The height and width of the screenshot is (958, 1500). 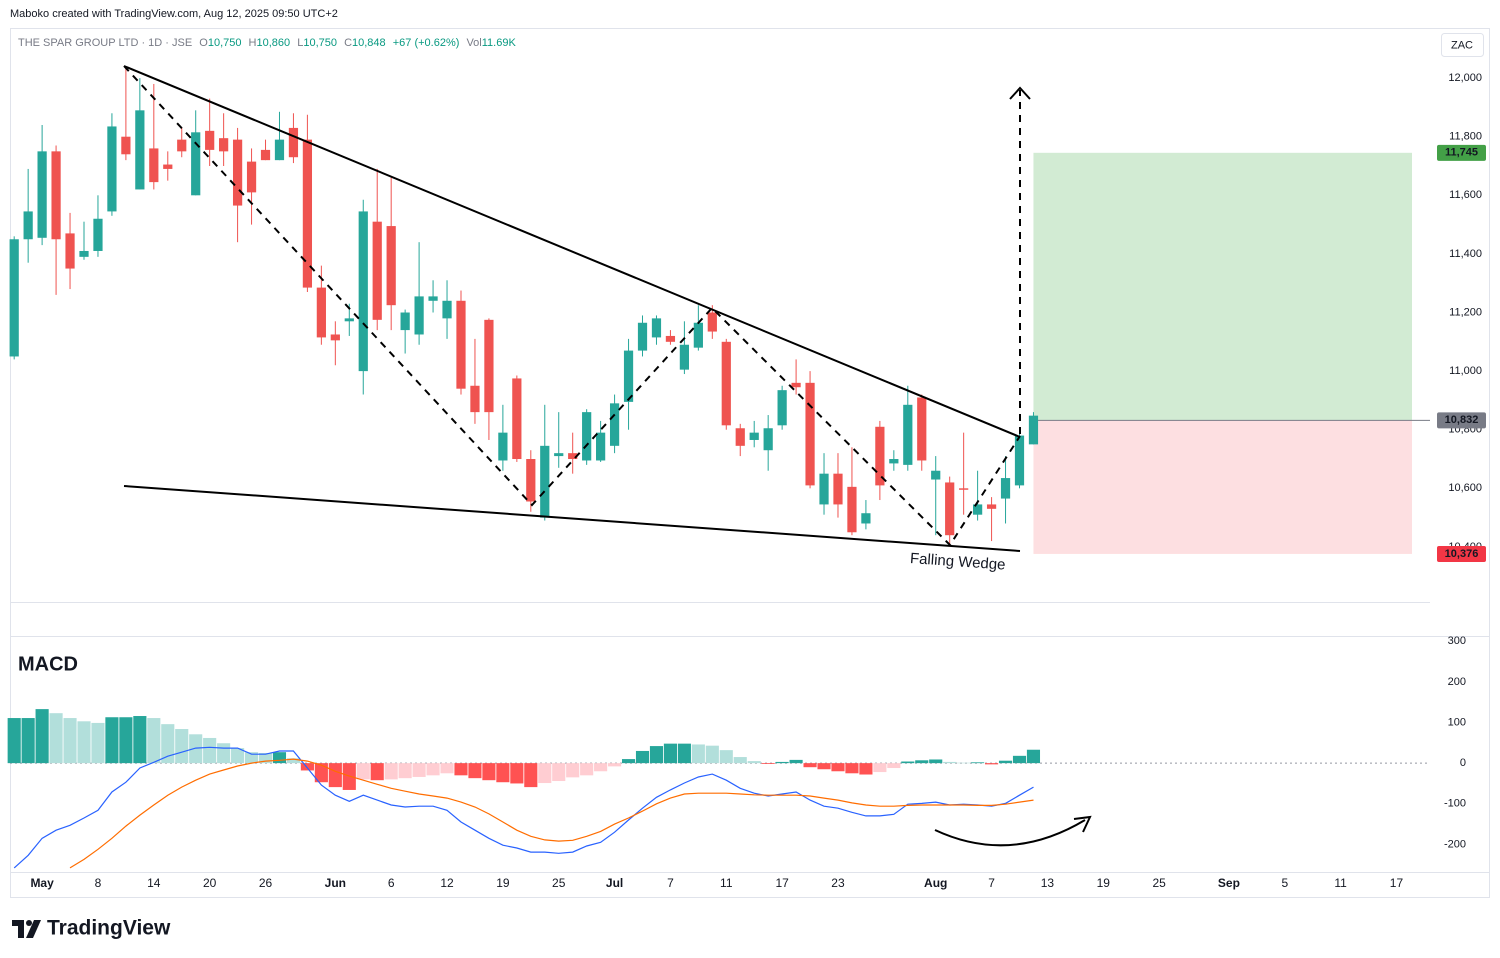 I want to click on y-tick-label: 11,400, so click(x=1465, y=254).